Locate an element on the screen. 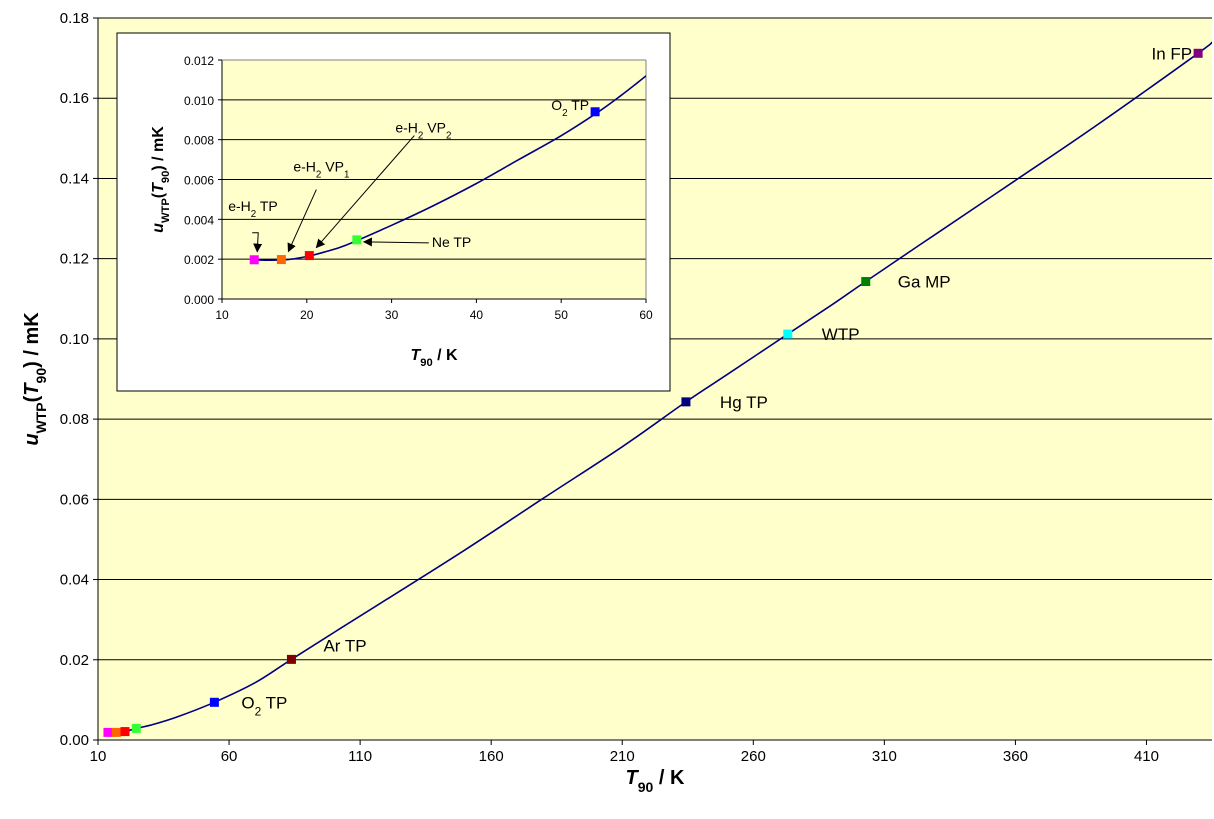  main-x-tick-label: 110 is located at coordinates (360, 756).